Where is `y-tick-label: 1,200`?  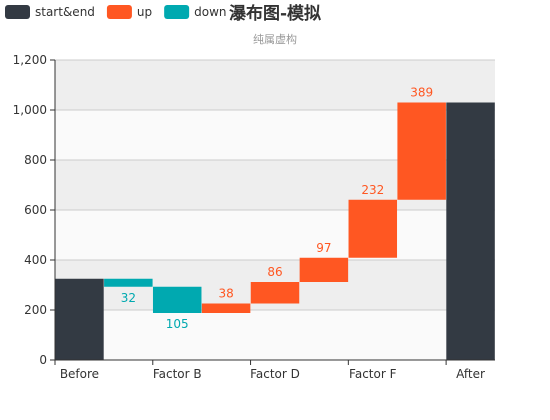 y-tick-label: 1,200 is located at coordinates (30, 60).